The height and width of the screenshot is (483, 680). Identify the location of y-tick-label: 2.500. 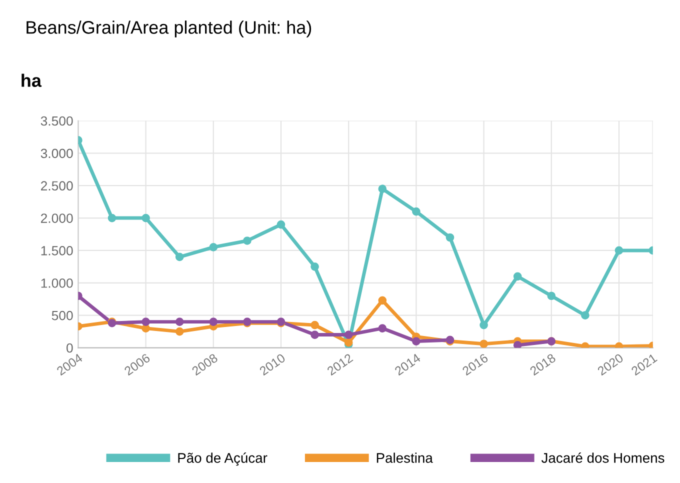
(56, 186).